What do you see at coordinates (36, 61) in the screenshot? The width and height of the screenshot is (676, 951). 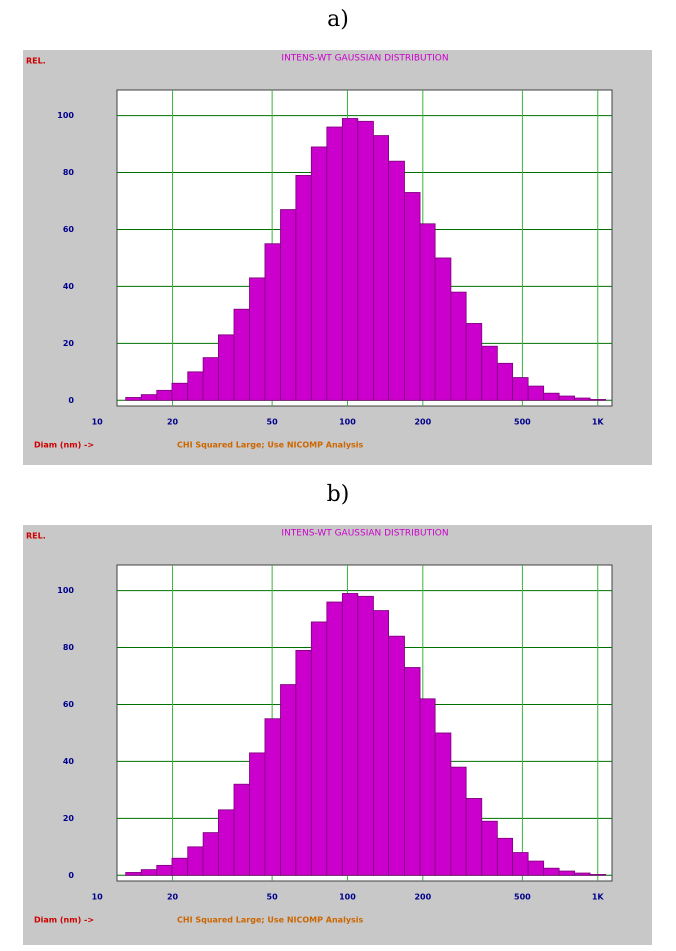 I see `y-axis-label: REL.` at bounding box center [36, 61].